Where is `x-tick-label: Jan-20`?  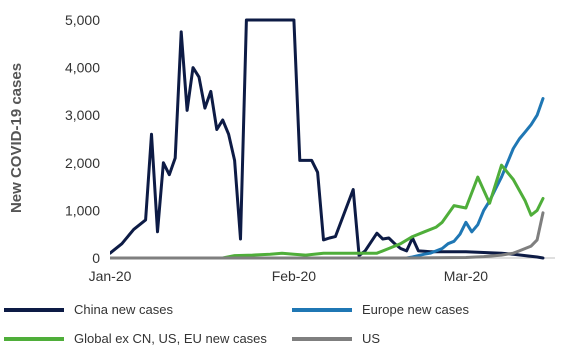 x-tick-label: Jan-20 is located at coordinates (110, 276).